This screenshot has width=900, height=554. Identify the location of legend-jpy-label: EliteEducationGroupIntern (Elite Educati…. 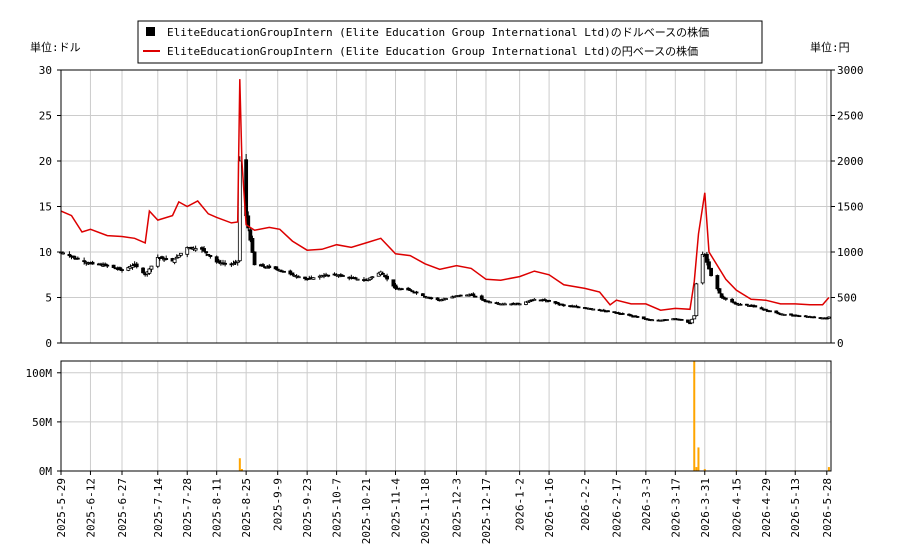
(432, 51).